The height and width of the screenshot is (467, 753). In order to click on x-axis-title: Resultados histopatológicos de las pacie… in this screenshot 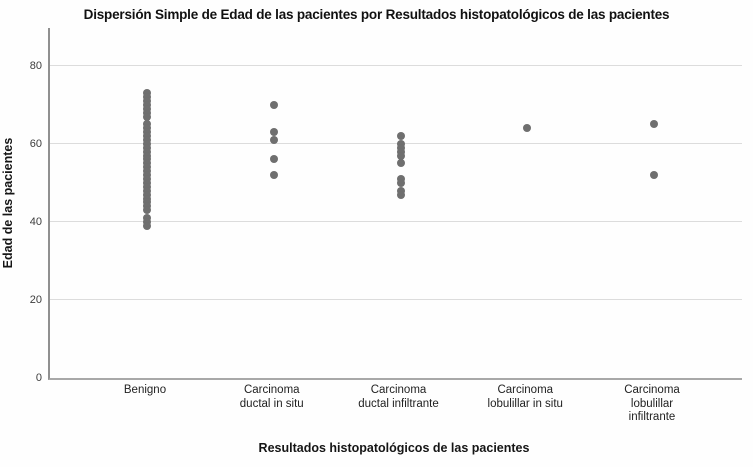, I will do `click(394, 448)`.